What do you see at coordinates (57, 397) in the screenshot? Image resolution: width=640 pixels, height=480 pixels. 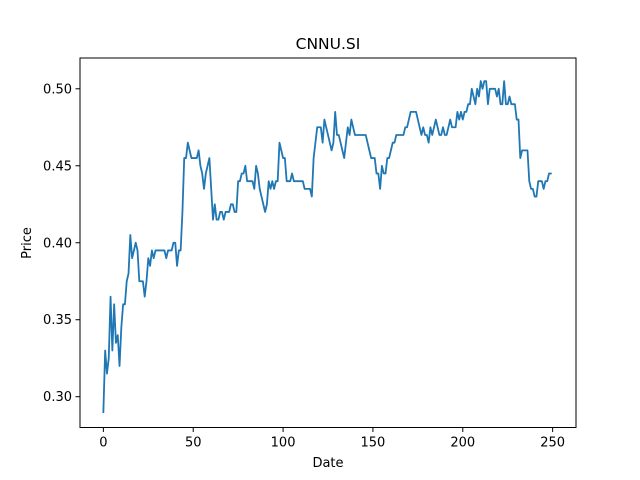 I see `y-tick-label: 0.30` at bounding box center [57, 397].